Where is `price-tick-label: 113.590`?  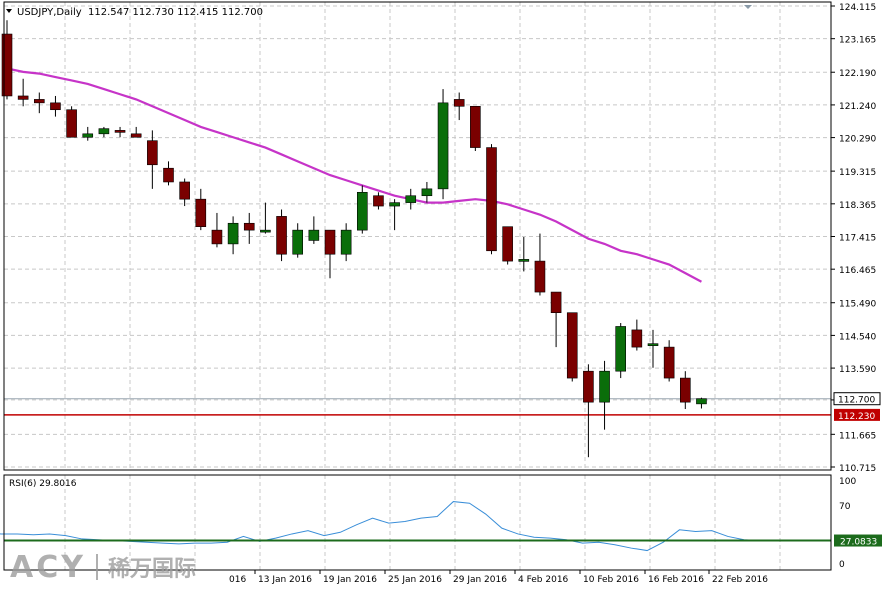
price-tick-label: 113.590 is located at coordinates (857, 370).